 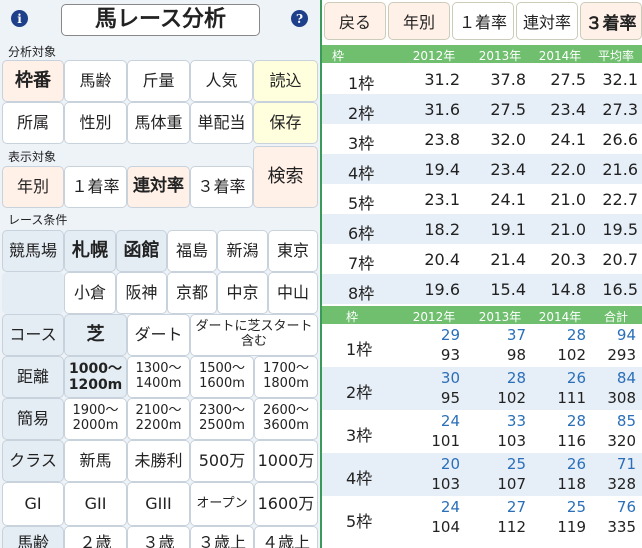 What do you see at coordinates (222, 377) in the screenshot?
I see `distance-1500-1600: 1500〜1600m` at bounding box center [222, 377].